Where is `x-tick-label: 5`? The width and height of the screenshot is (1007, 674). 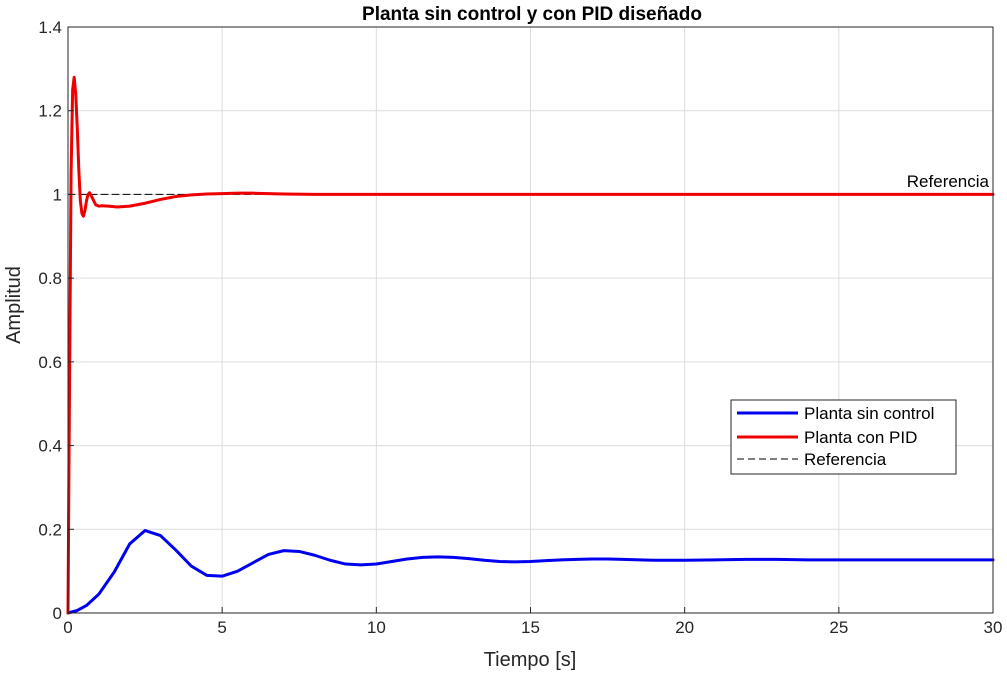 x-tick-label: 5 is located at coordinates (221, 627).